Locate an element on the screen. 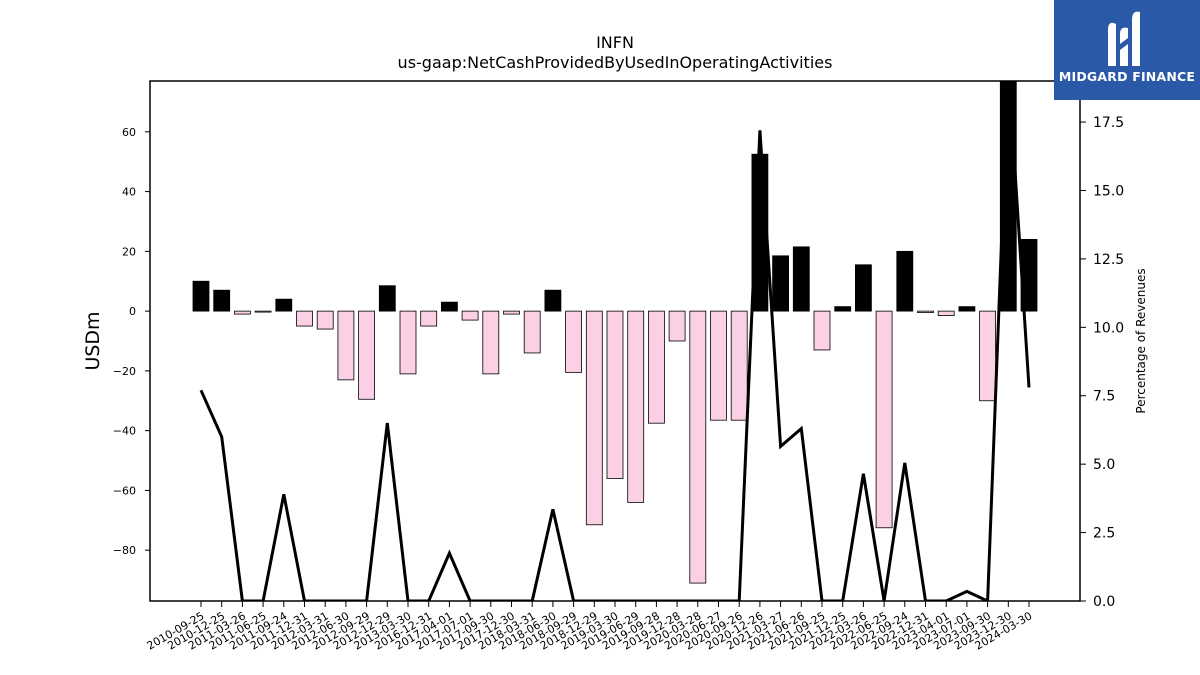  y-axis-label: USDm is located at coordinates (93, 340).